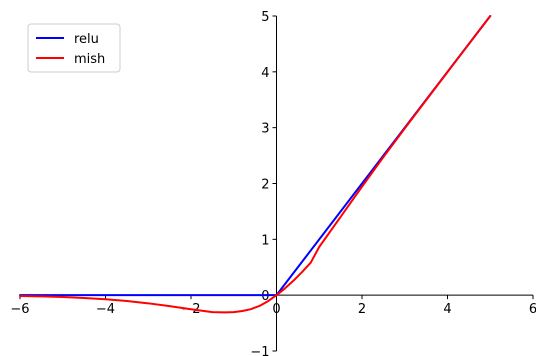 The width and height of the screenshot is (536, 356). I want to click on y-tick-label: 0, so click(265, 296).